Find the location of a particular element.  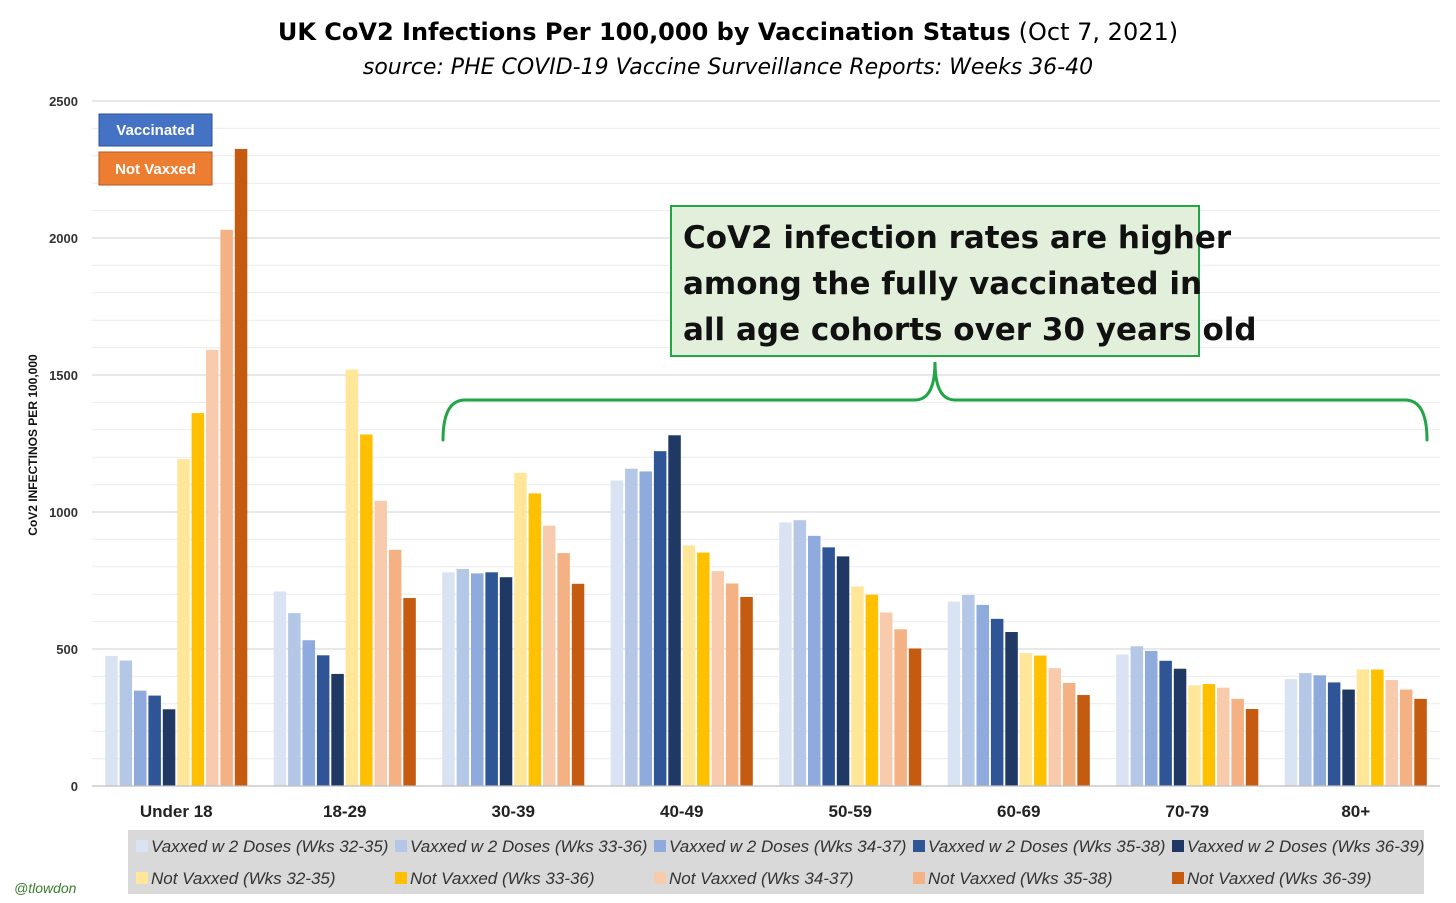

legend-item: Not Vaxxed (Wks 35-38) is located at coordinates (1013, 878).